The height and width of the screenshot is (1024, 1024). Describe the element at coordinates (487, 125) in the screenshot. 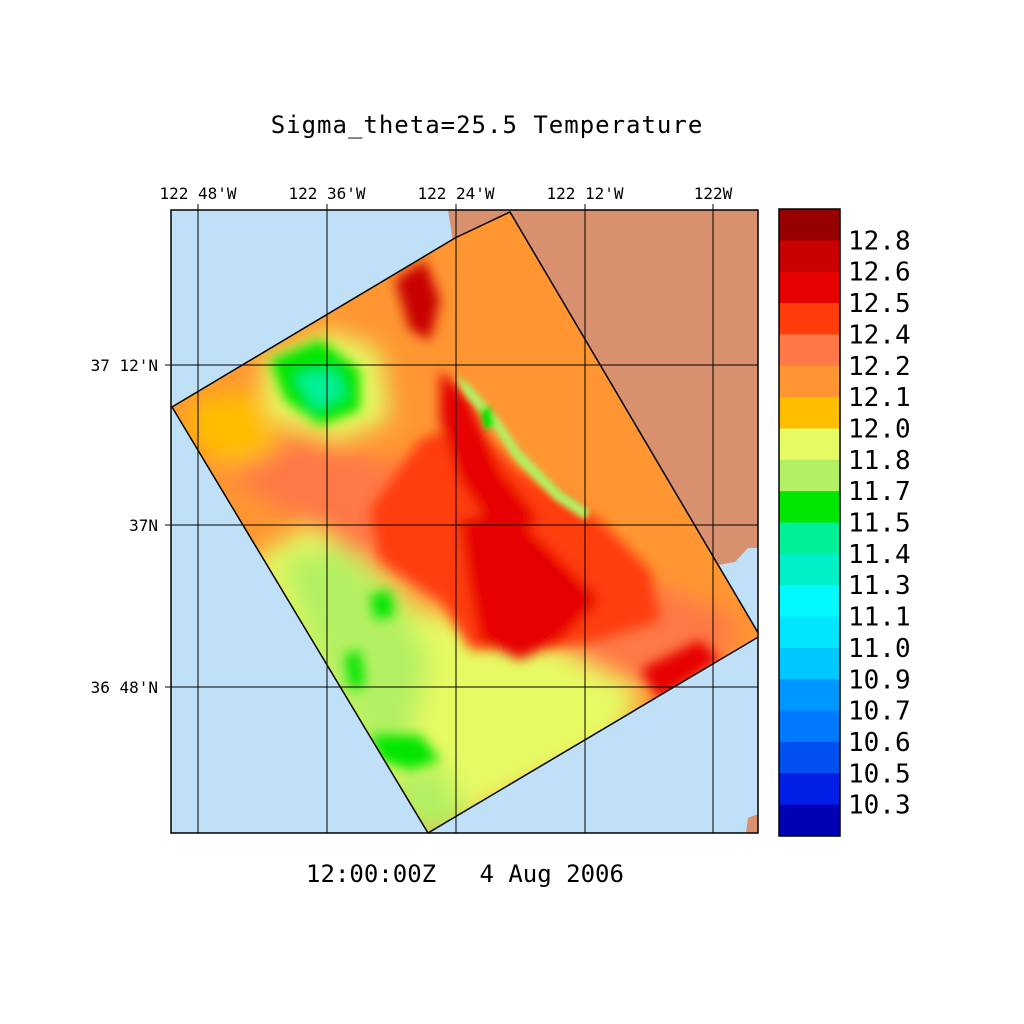

I see `figure-title: Sigma_theta=25.5 Temperature` at that location.